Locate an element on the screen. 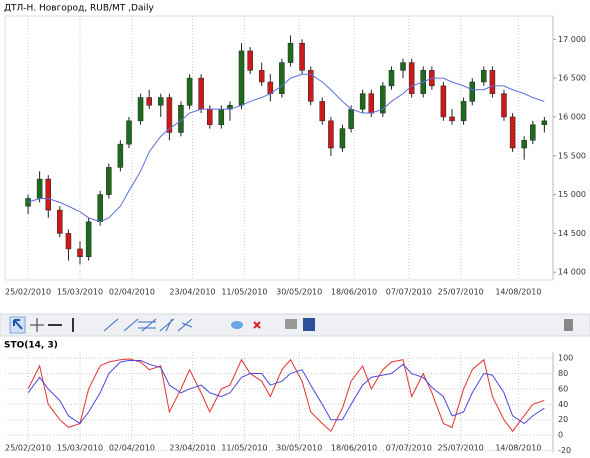  y-tick-label: 15 000 is located at coordinates (572, 194).